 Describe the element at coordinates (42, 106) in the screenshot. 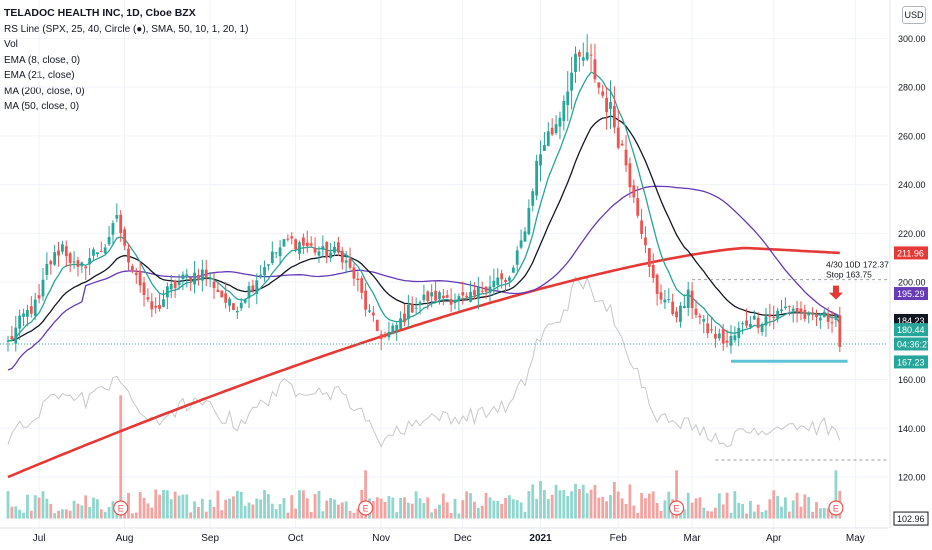

I see `legend-ma-50: MA (50, close, 0)` at that location.